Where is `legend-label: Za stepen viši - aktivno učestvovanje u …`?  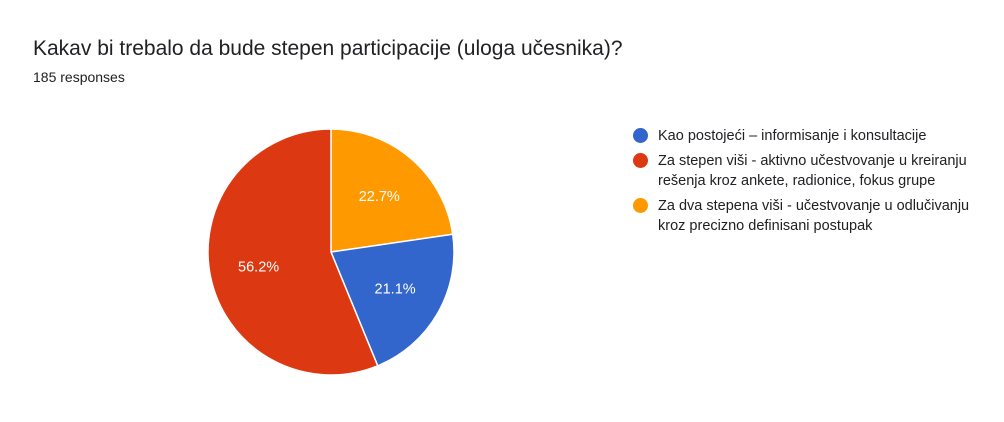
legend-label: Za stepen viši - aktivno učestvovanje u … is located at coordinates (812, 171).